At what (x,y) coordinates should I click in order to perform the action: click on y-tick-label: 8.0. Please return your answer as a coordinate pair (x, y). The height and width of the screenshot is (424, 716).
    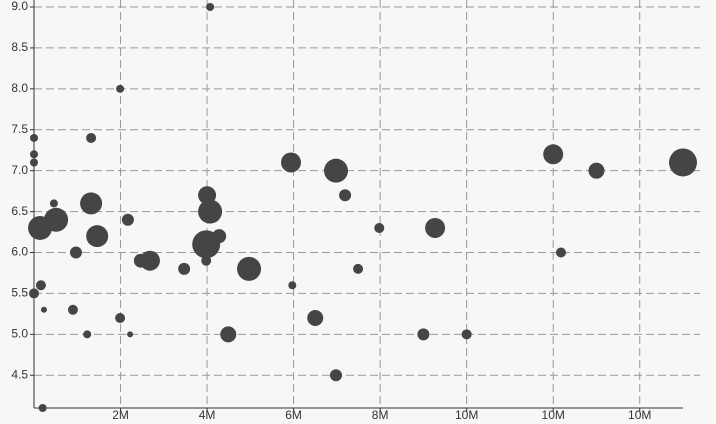
    Looking at the image, I should click on (19, 88).